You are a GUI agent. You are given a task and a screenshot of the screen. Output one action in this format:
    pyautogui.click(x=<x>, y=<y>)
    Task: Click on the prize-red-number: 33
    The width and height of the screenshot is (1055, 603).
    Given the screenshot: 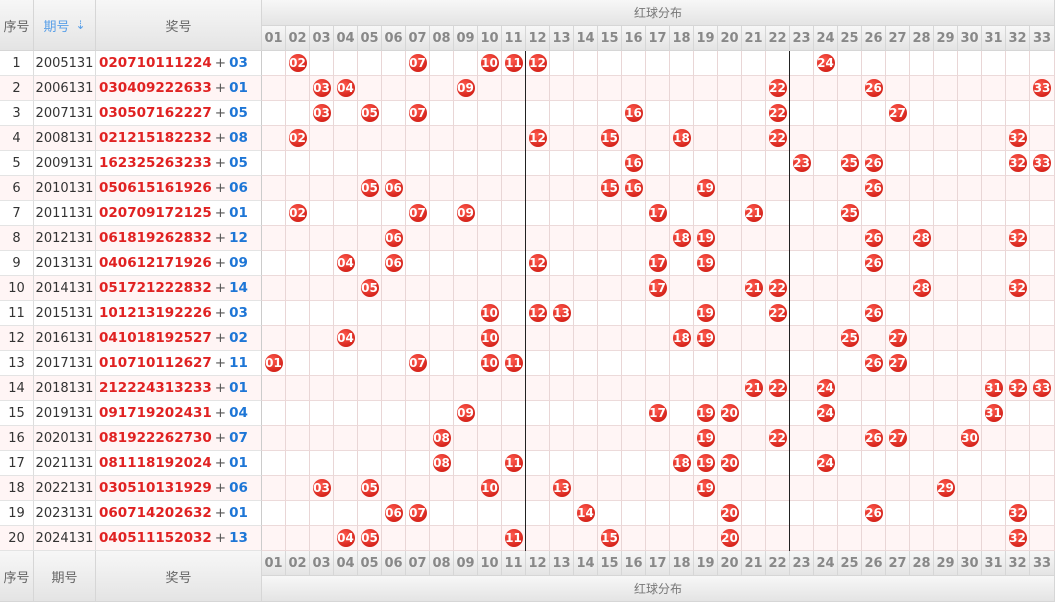 What is the action you would take?
    pyautogui.click(x=202, y=388)
    